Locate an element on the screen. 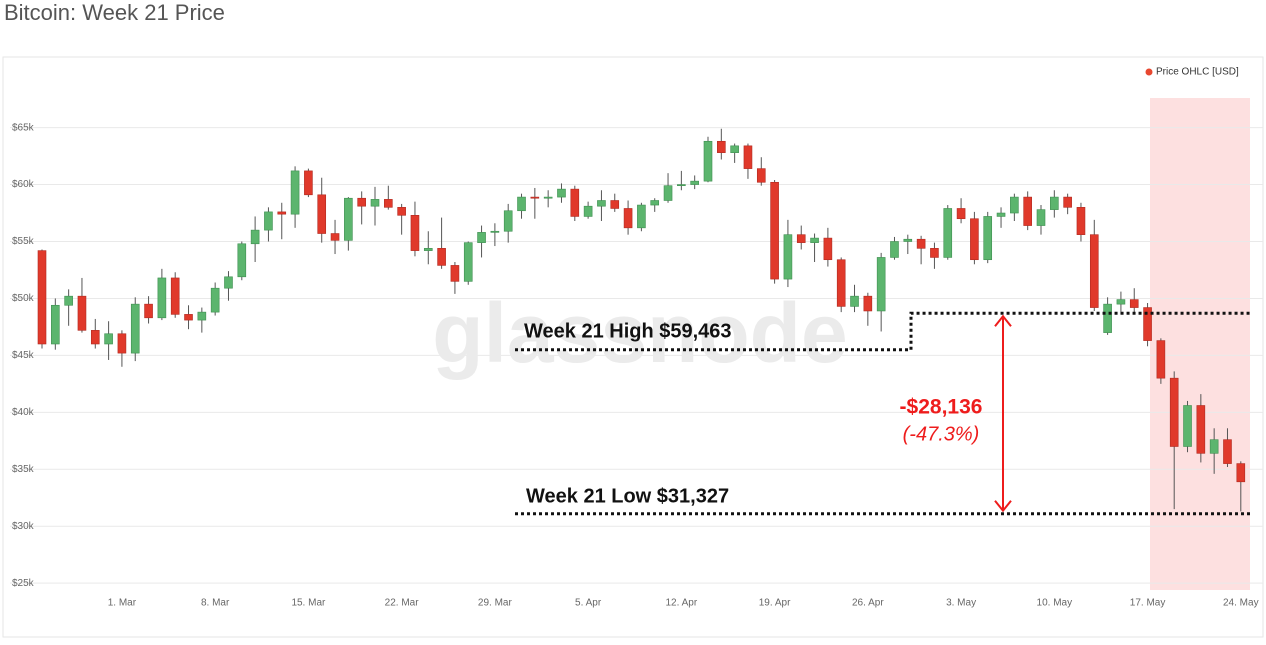 The width and height of the screenshot is (1266, 645). arrow-head is located at coordinates (1003, 413).